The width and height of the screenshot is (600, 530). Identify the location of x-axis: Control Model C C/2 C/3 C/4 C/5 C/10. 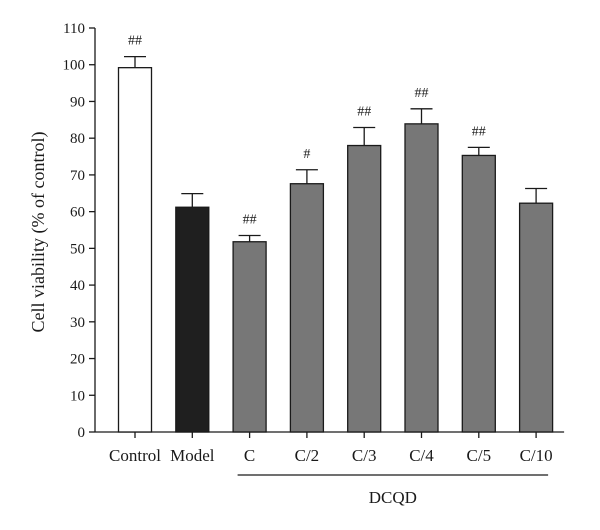
(330, 448).